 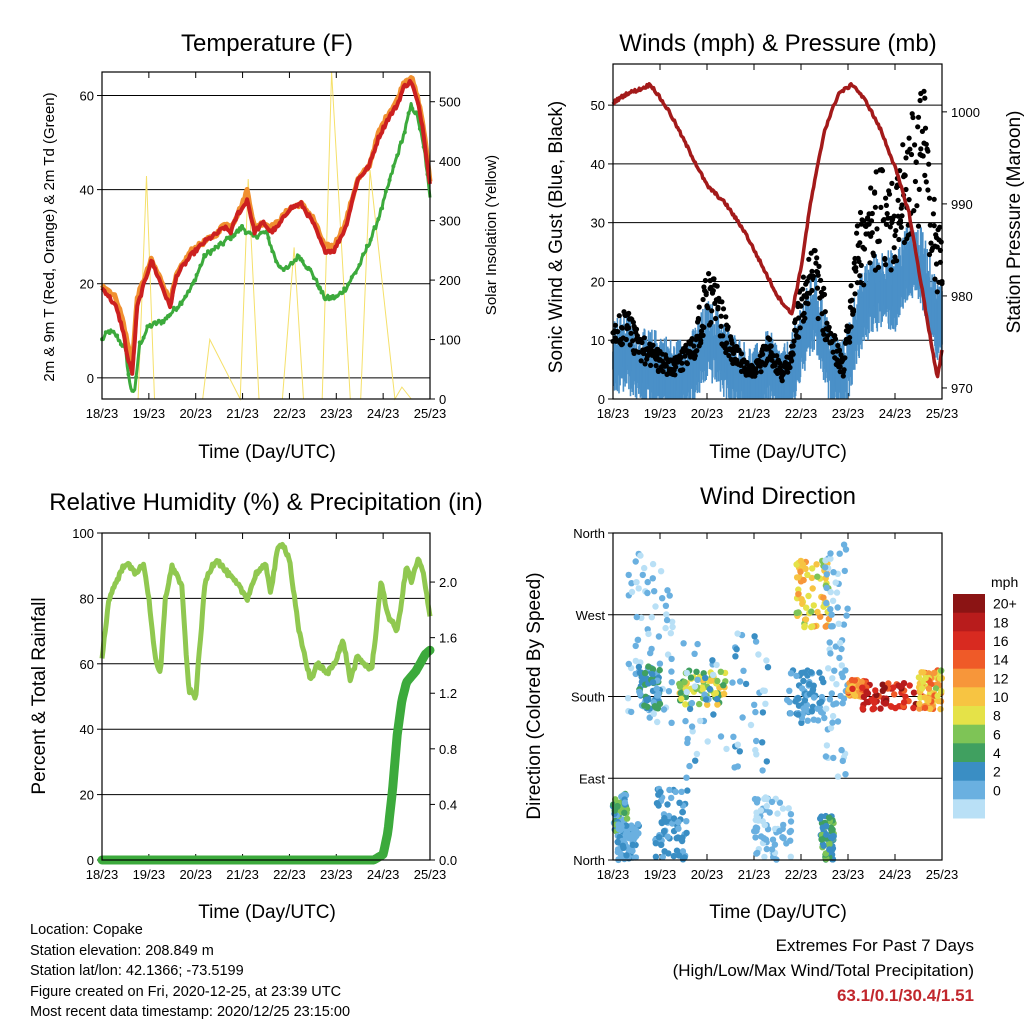 What do you see at coordinates (87, 190) in the screenshot?
I see `y-tick-label: 40` at bounding box center [87, 190].